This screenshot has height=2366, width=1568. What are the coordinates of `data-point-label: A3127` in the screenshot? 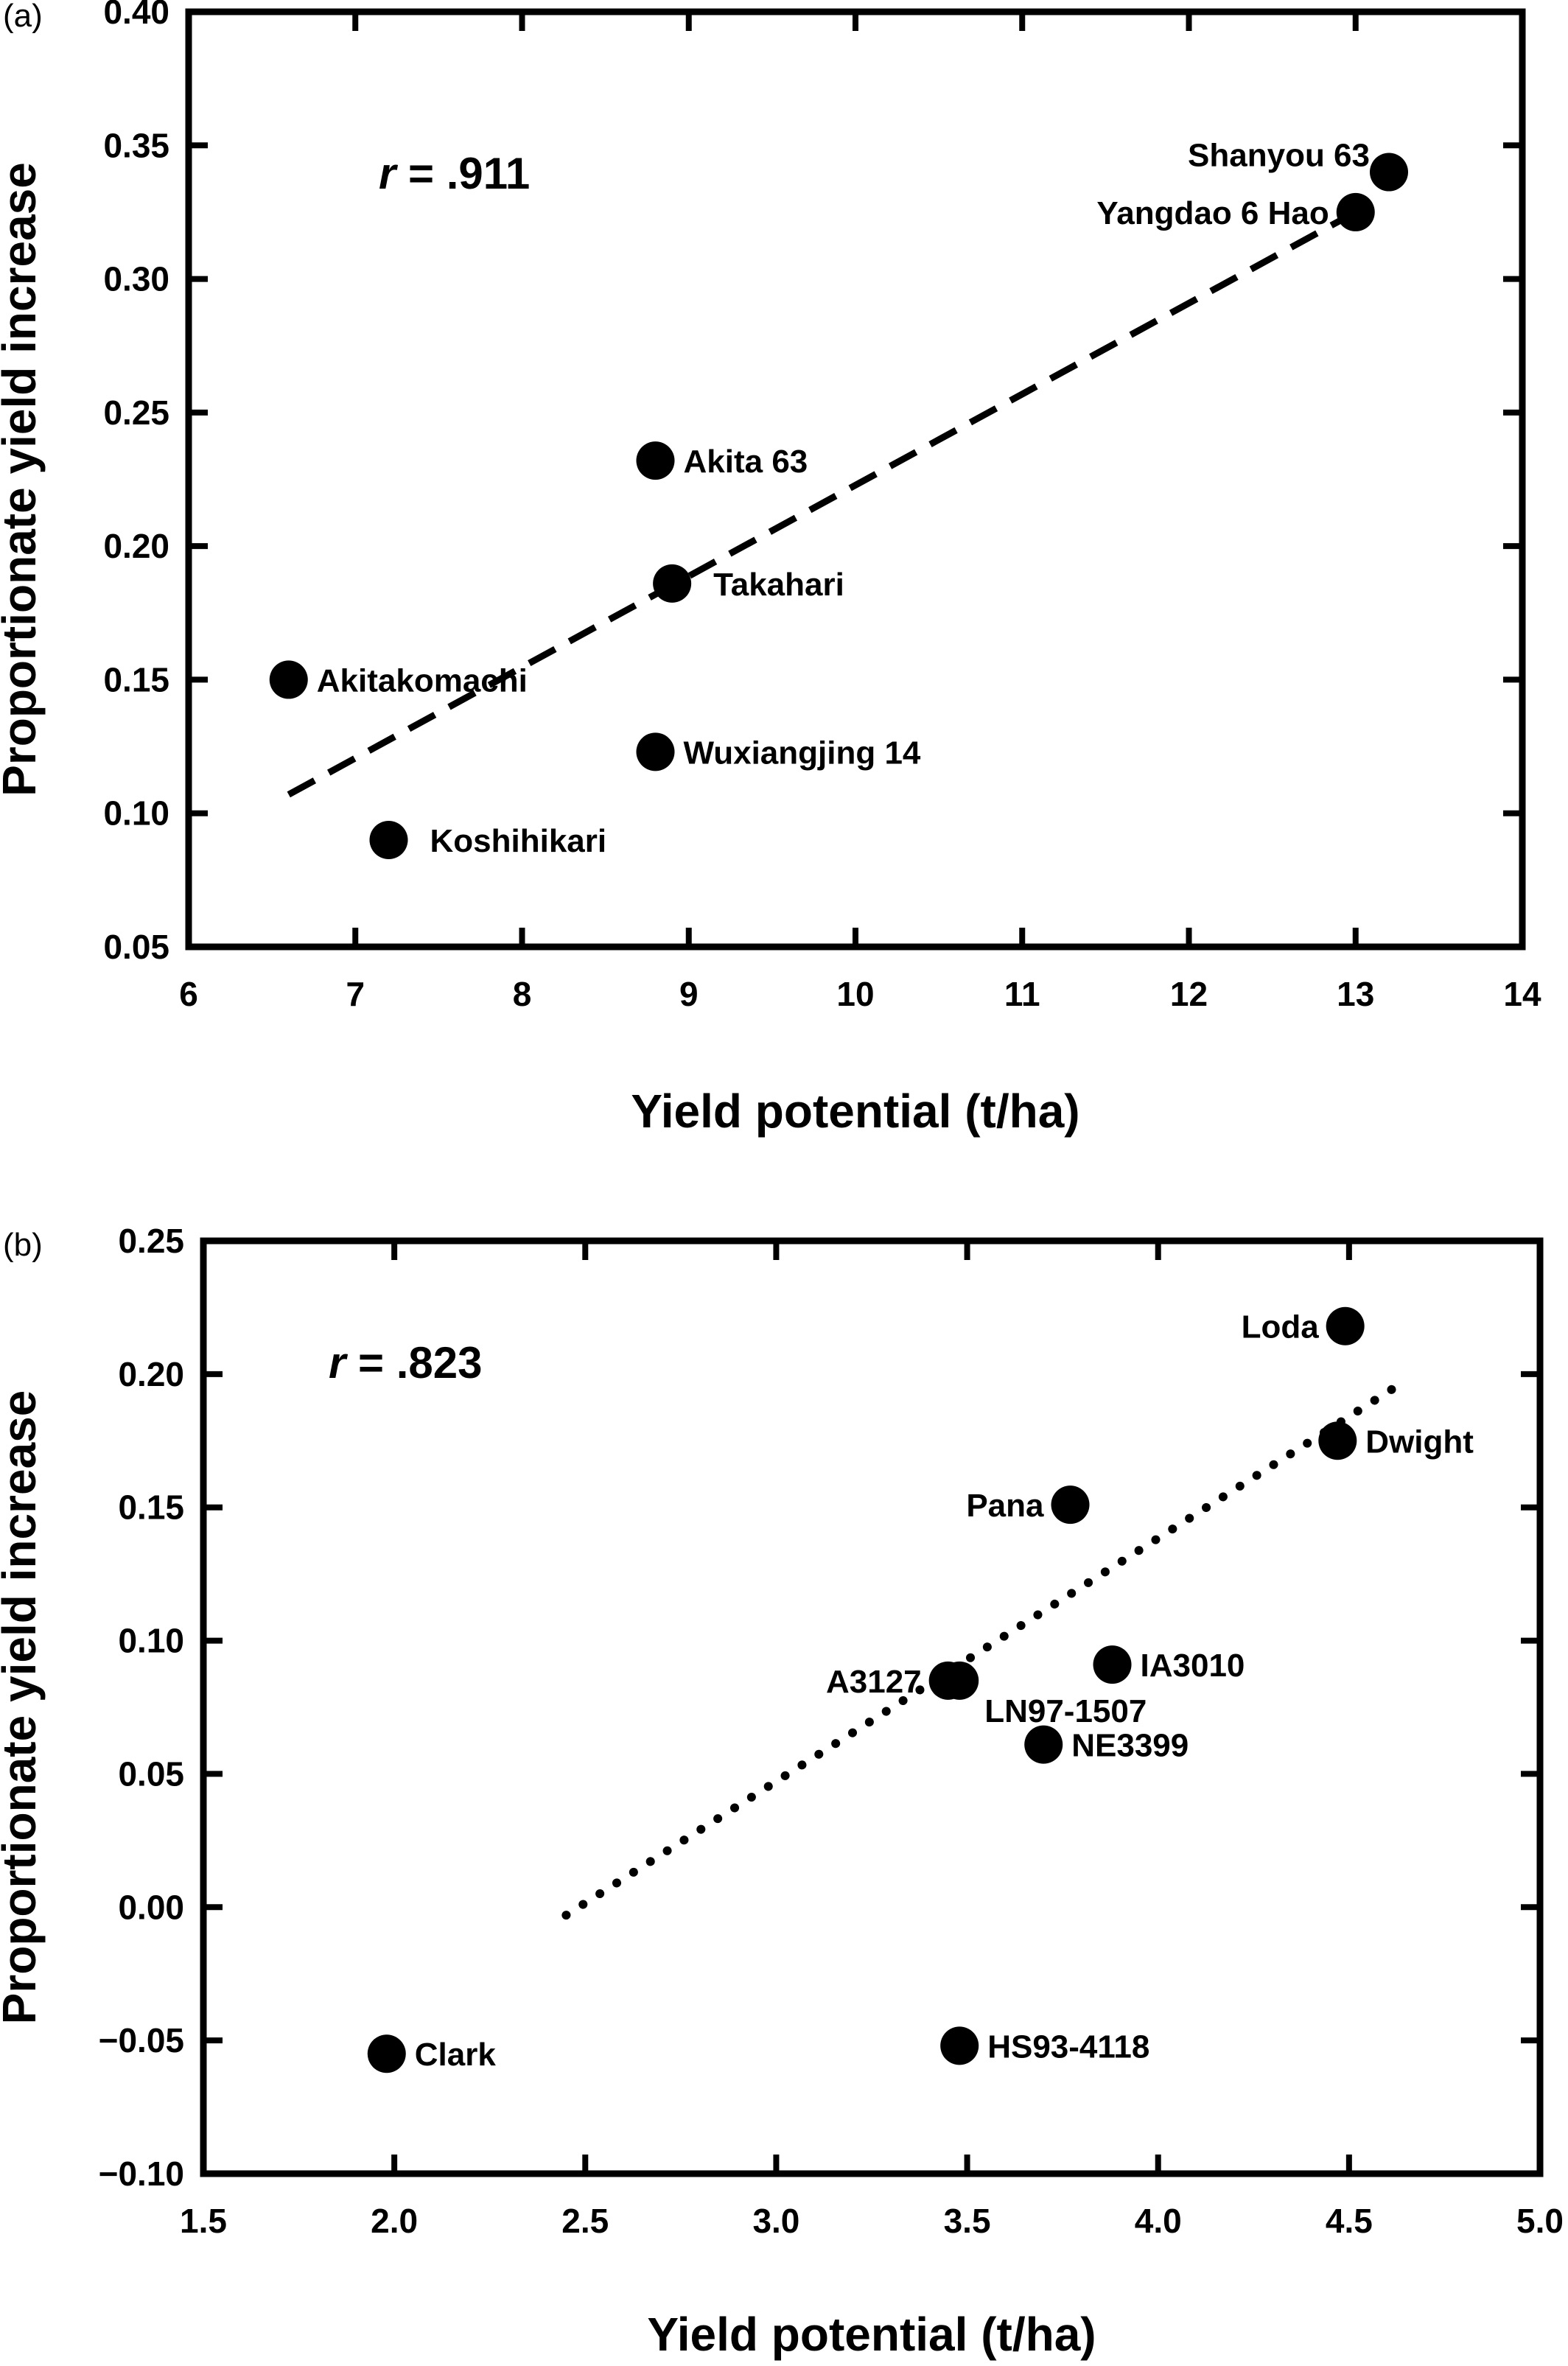 It's located at (874, 1682).